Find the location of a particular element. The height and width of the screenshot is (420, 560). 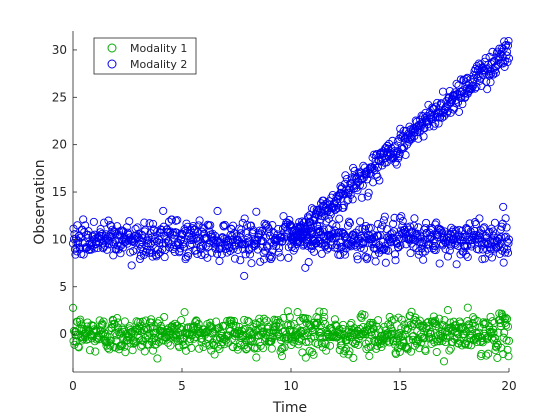

x-tick-label: 15 is located at coordinates (399, 386).